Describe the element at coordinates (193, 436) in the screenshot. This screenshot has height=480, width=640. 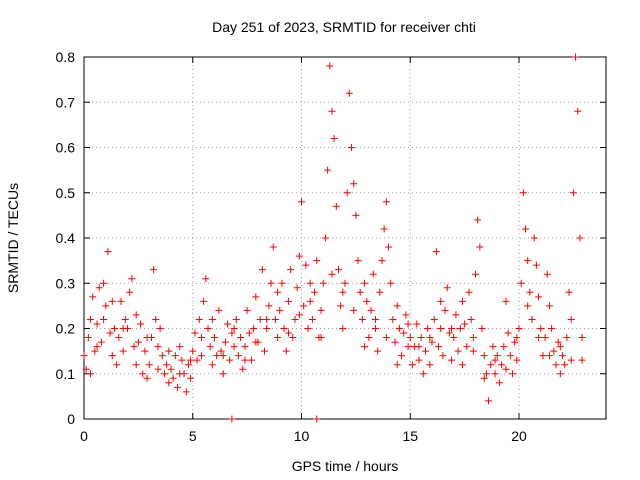
I see `x-tick-label: 5` at that location.